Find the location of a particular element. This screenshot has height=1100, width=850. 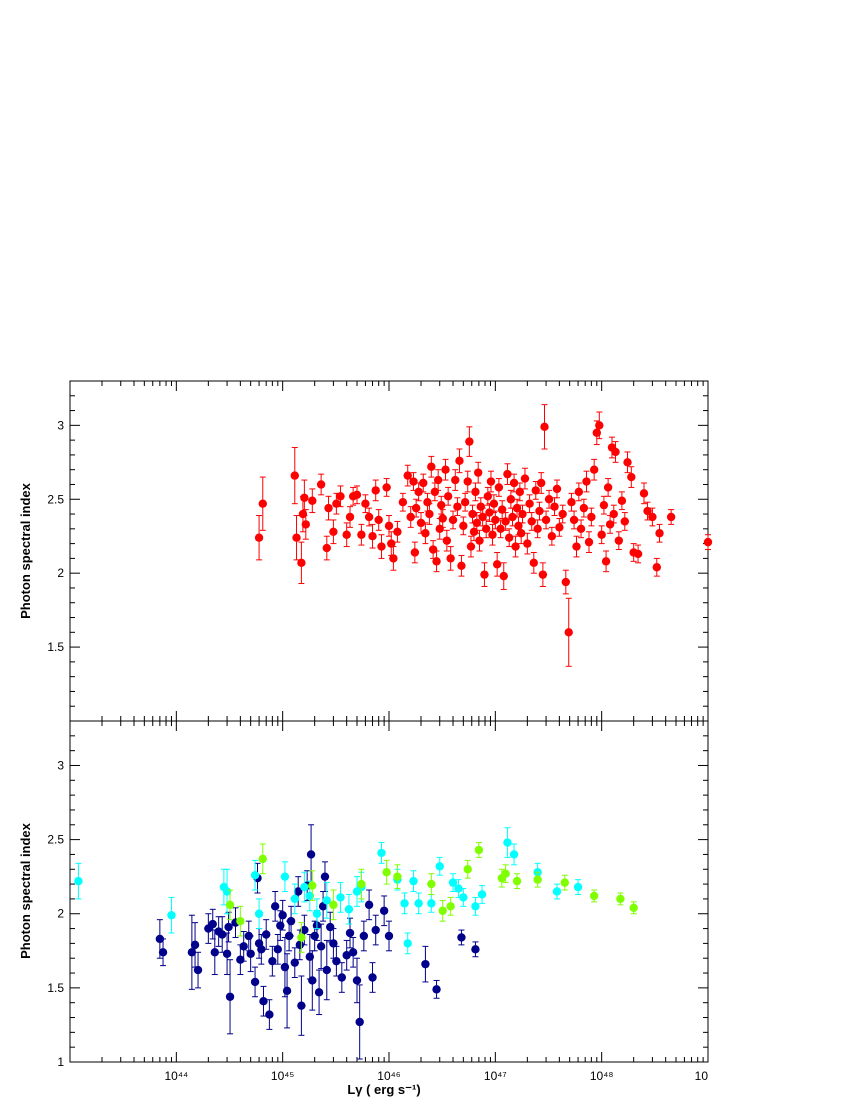

x-tick-labels: 10⁴⁴ 10⁴⁵ 10⁴⁶ 10⁴⁷ 10⁴⁸ 10 is located at coordinates (436, 1076).